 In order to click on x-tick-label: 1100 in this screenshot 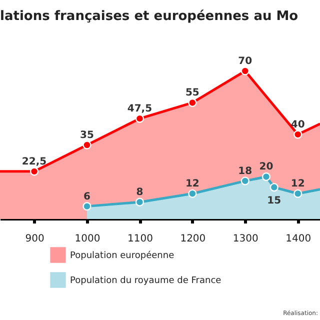, I will do `click(140, 239)`.